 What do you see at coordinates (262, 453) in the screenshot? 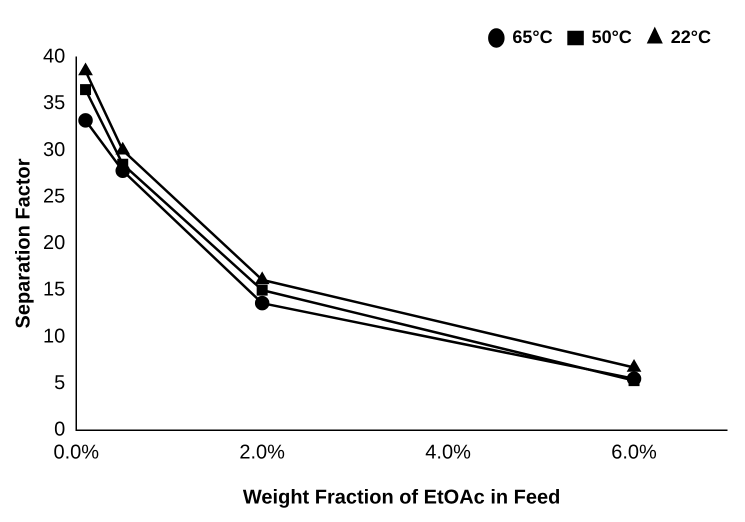
I see `x-tick-label: 2.0%` at bounding box center [262, 453].